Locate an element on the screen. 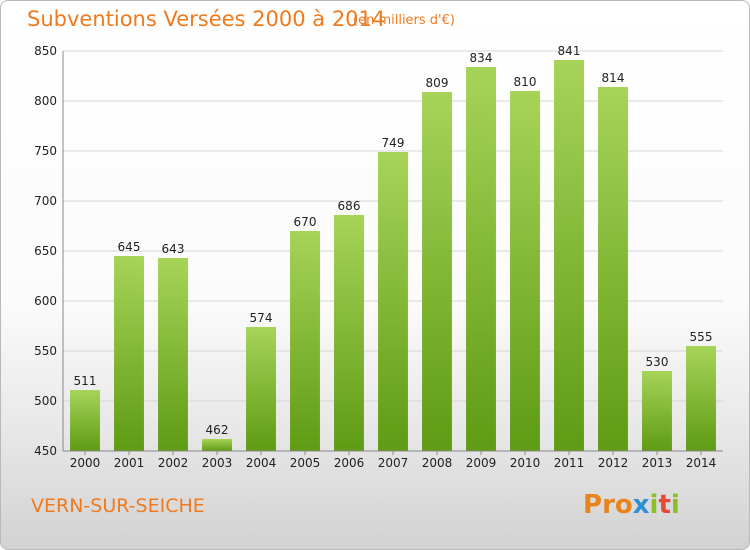 This screenshot has width=750, height=550. x-tick-label: 2014 is located at coordinates (701, 463).